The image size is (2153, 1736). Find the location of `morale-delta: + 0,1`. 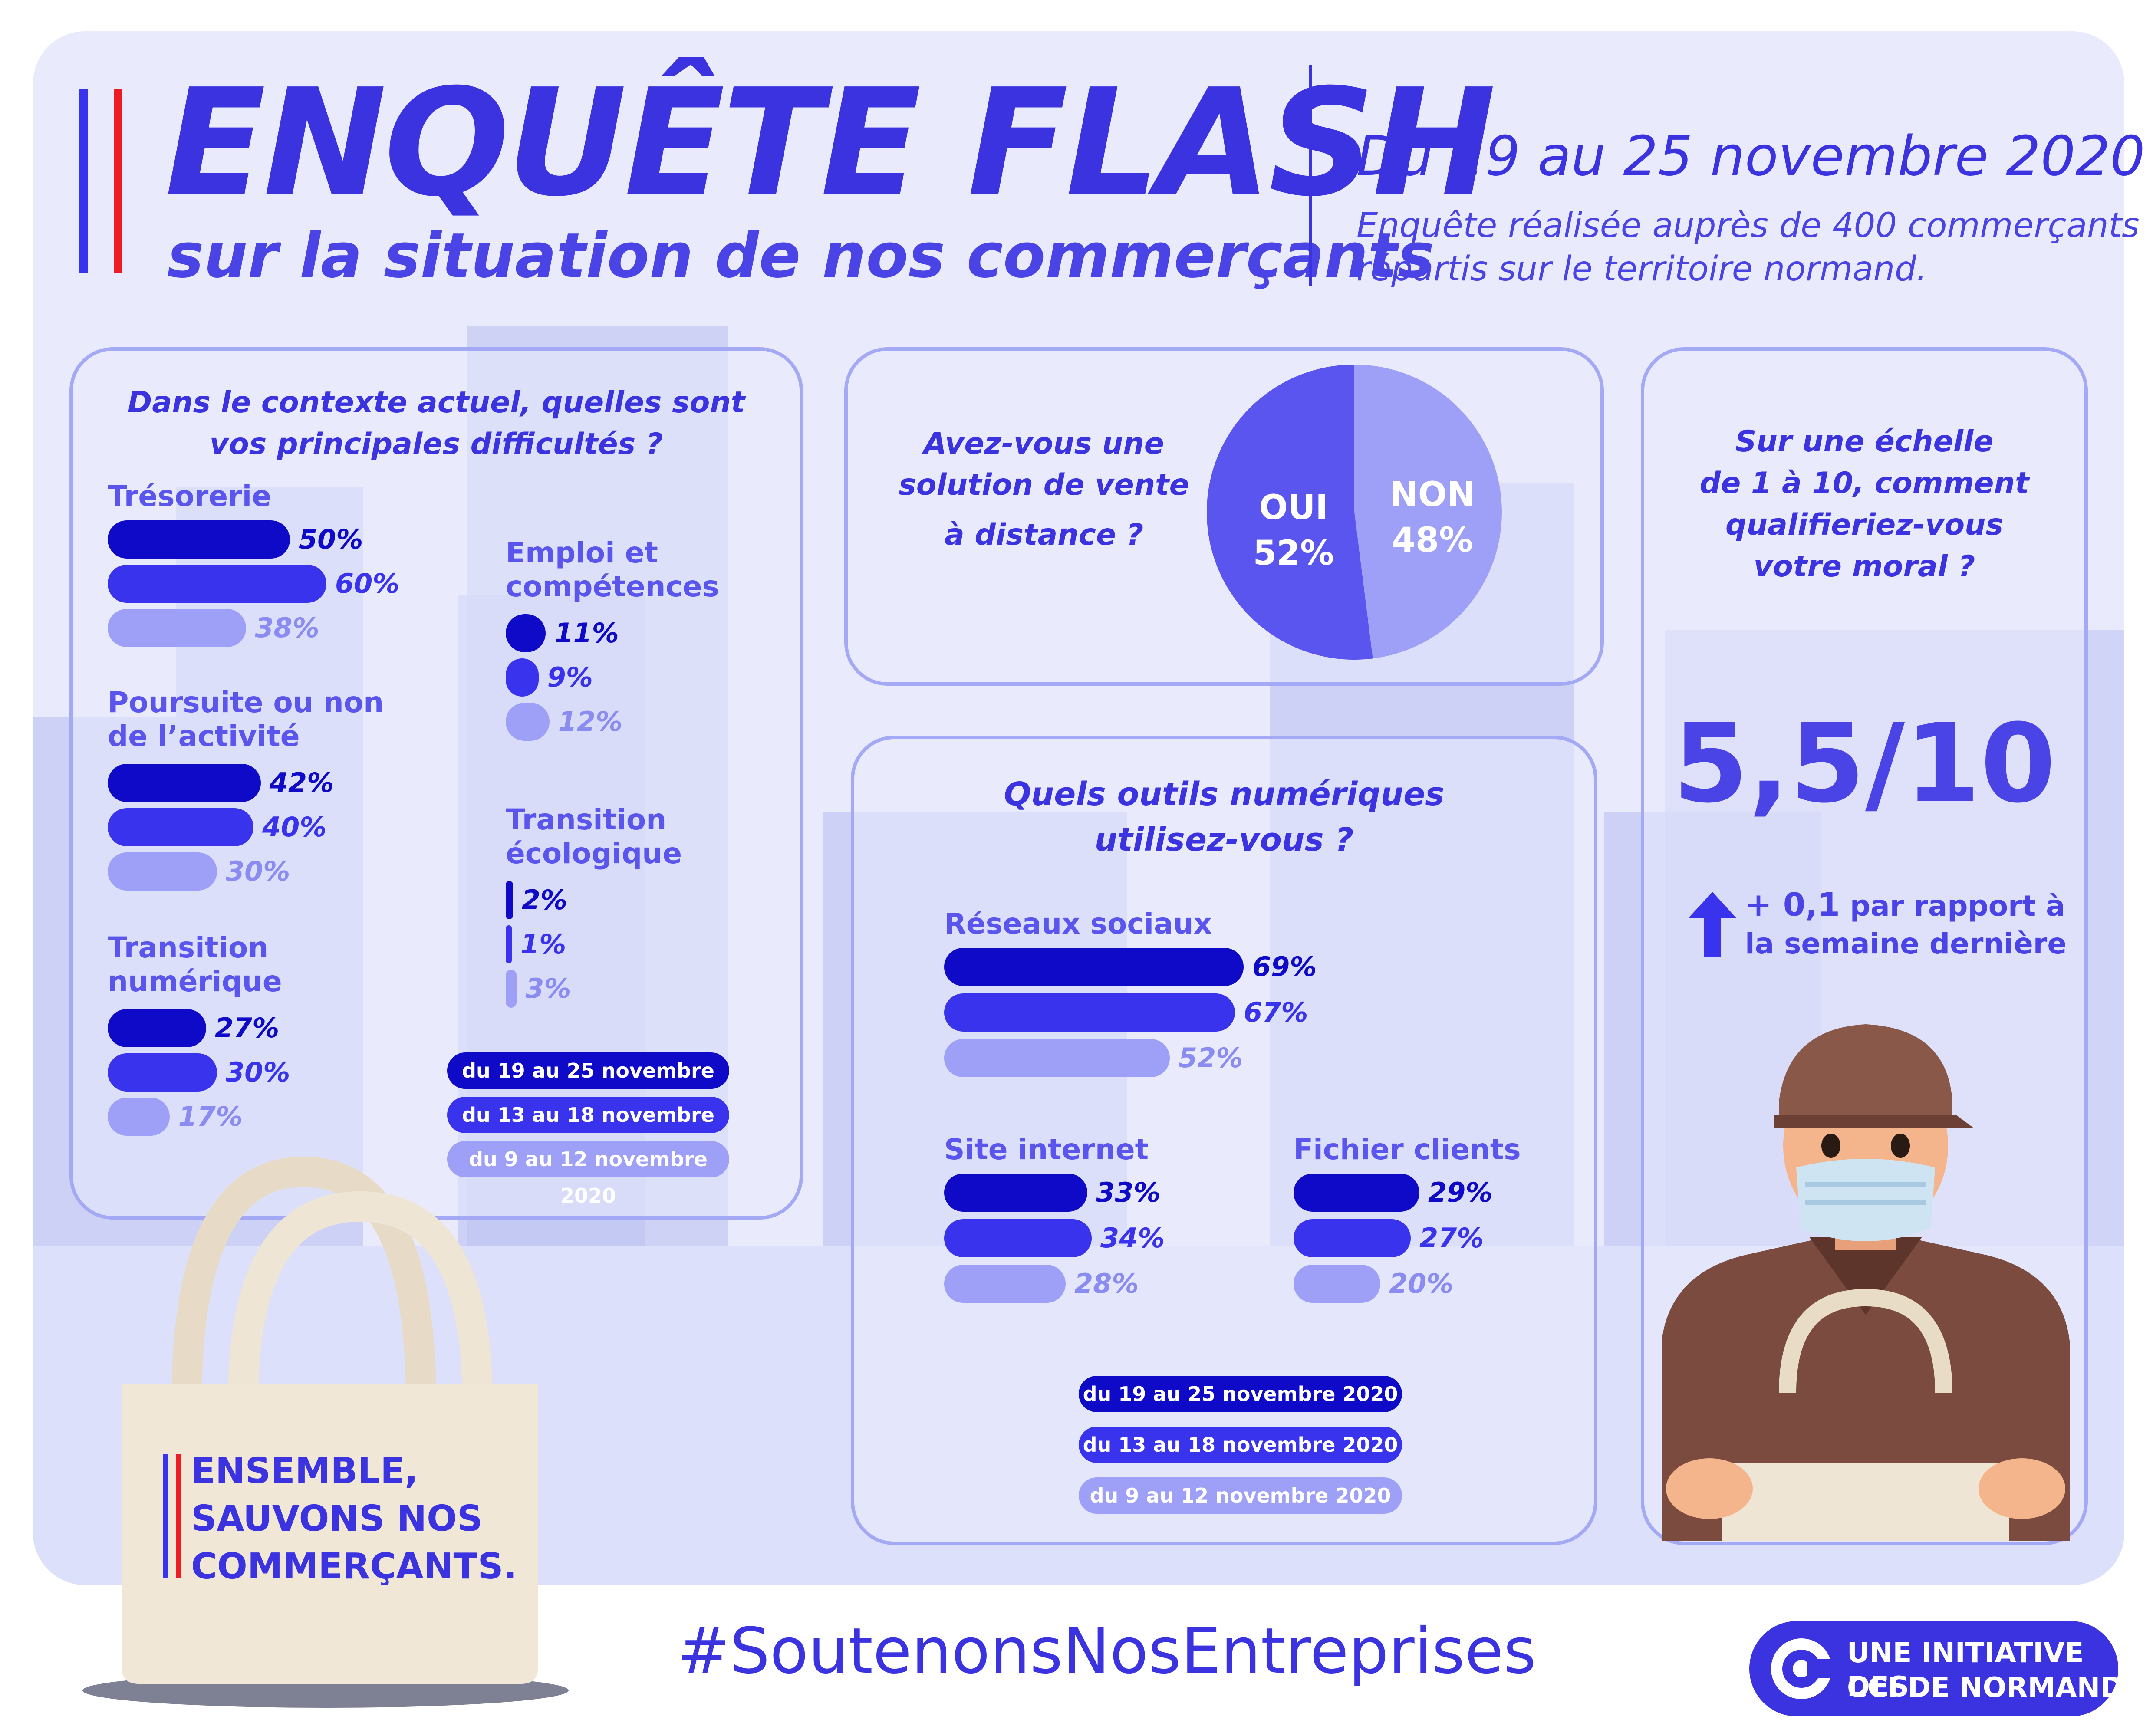

morale-delta: + 0,1 is located at coordinates (1792, 905).